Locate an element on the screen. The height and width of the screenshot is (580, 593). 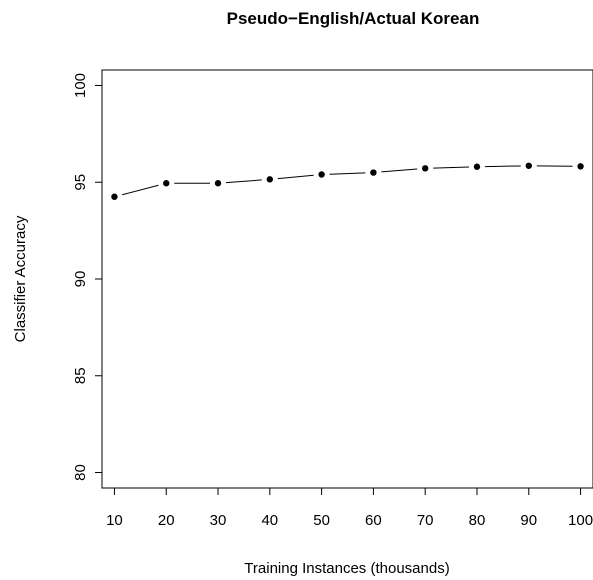
x-tick-label: 80 is located at coordinates (477, 520).